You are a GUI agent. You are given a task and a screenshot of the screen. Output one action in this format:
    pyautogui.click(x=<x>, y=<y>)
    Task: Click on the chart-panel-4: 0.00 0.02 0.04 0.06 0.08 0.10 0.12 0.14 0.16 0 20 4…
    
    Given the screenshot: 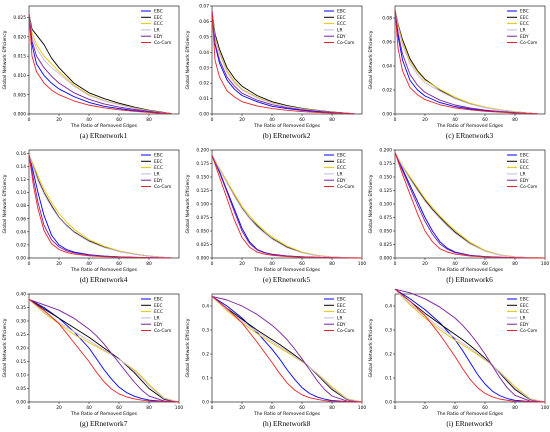 What is the action you would take?
    pyautogui.click(x=91, y=216)
    